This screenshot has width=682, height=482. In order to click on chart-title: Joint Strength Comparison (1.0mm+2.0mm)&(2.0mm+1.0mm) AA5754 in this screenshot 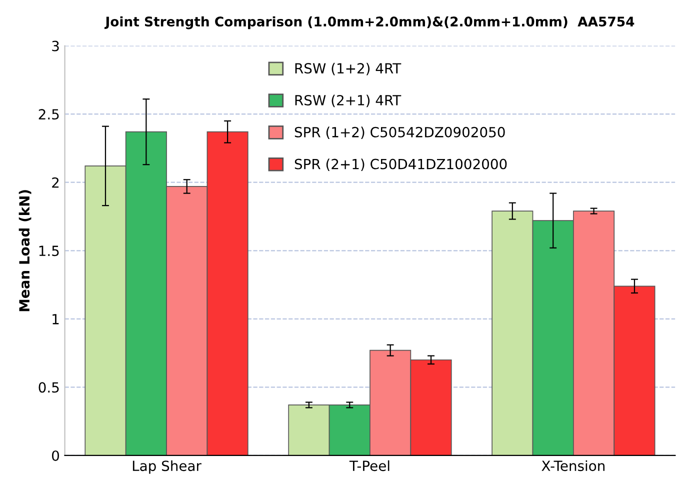, I will do `click(369, 23)`.